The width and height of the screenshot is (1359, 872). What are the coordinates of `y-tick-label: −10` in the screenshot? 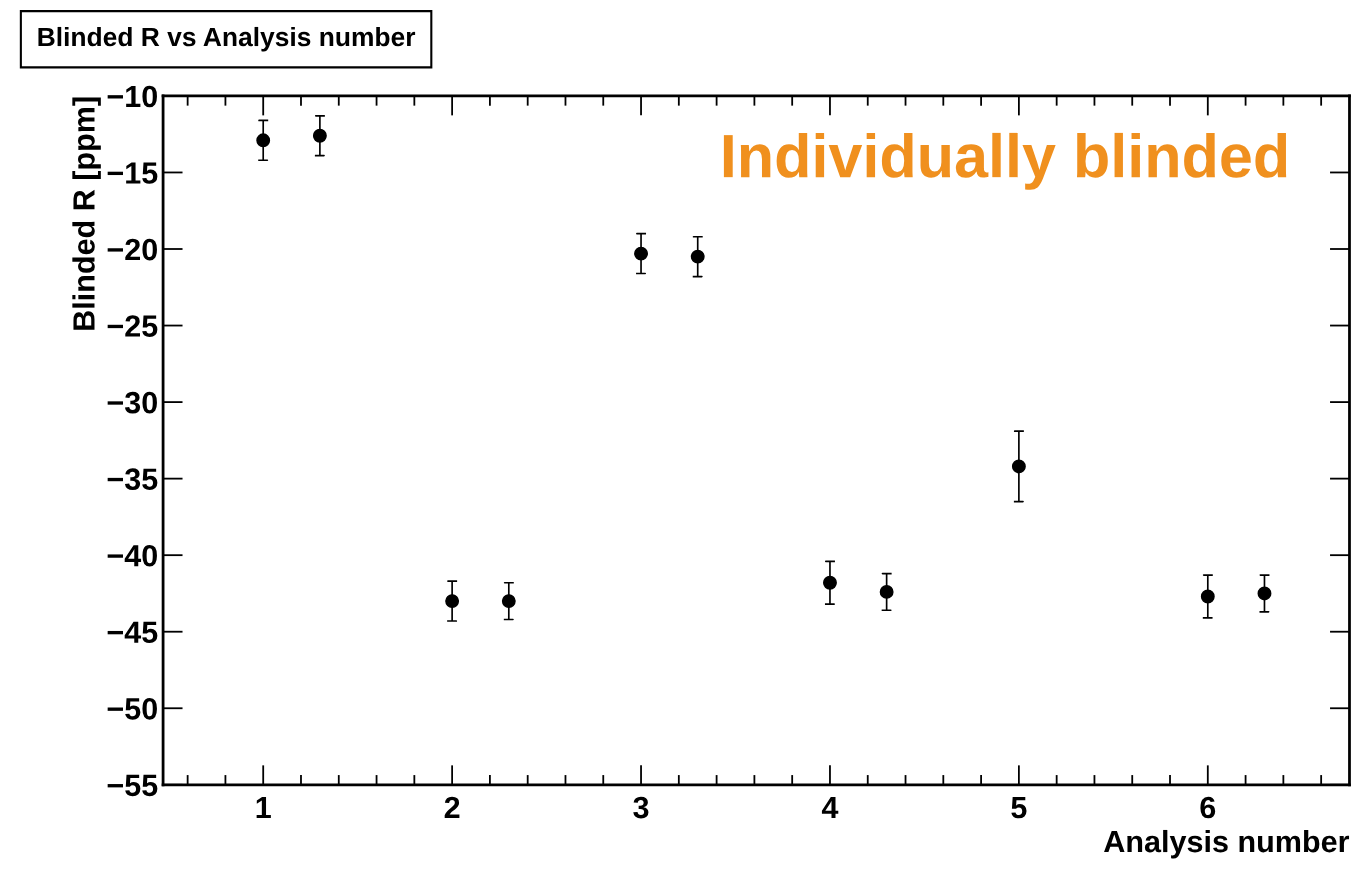 It's located at (132, 96).